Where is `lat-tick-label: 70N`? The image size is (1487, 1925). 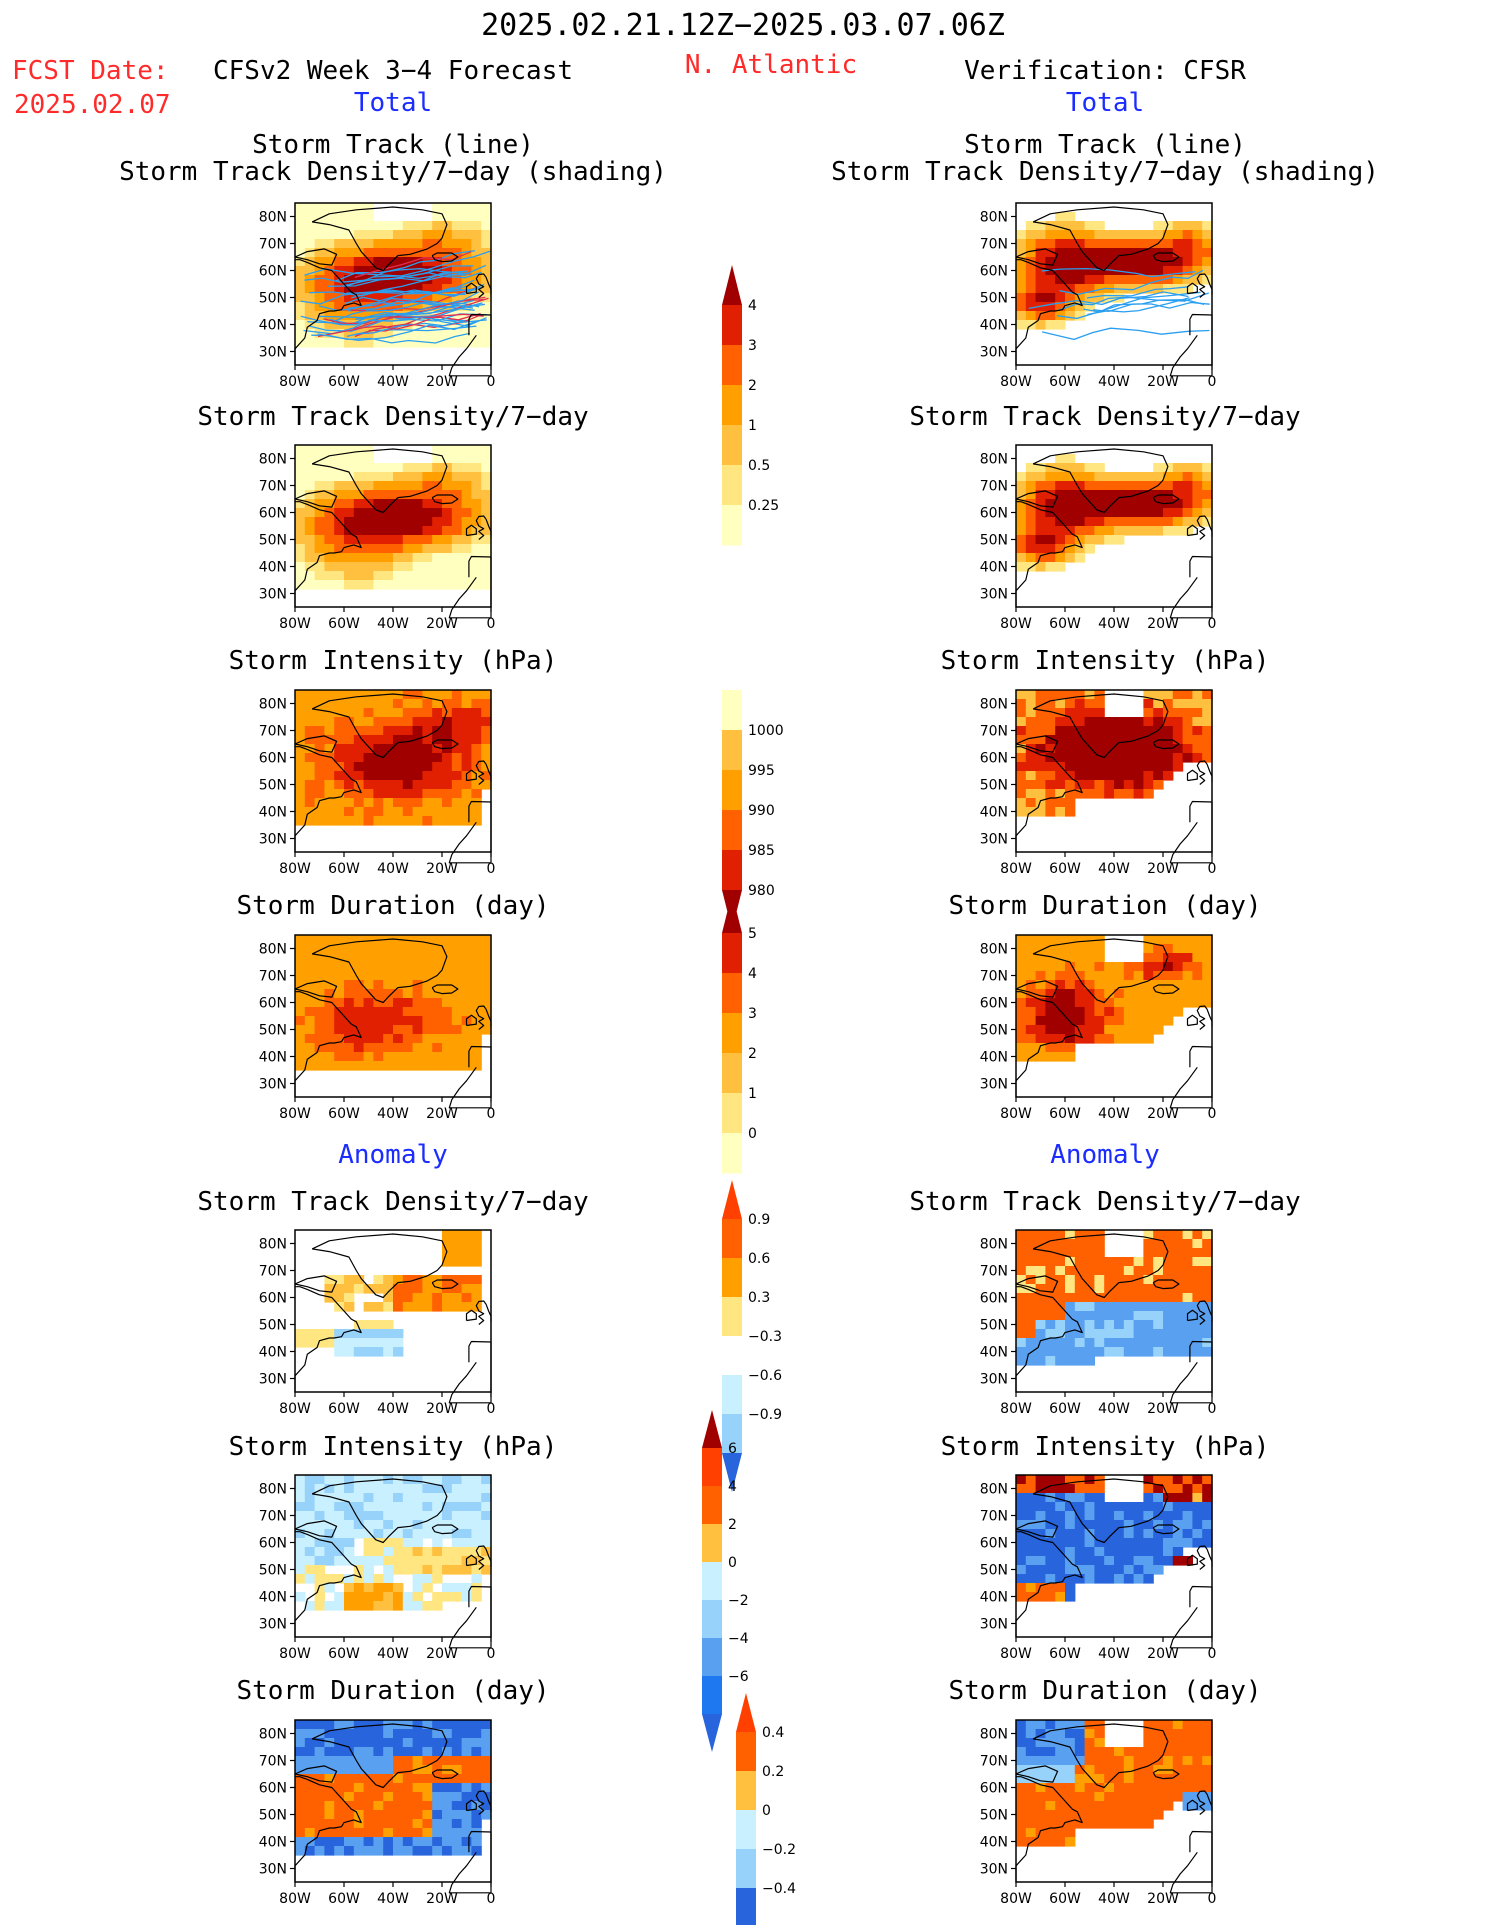
lat-tick-label: 70N is located at coordinates (994, 732).